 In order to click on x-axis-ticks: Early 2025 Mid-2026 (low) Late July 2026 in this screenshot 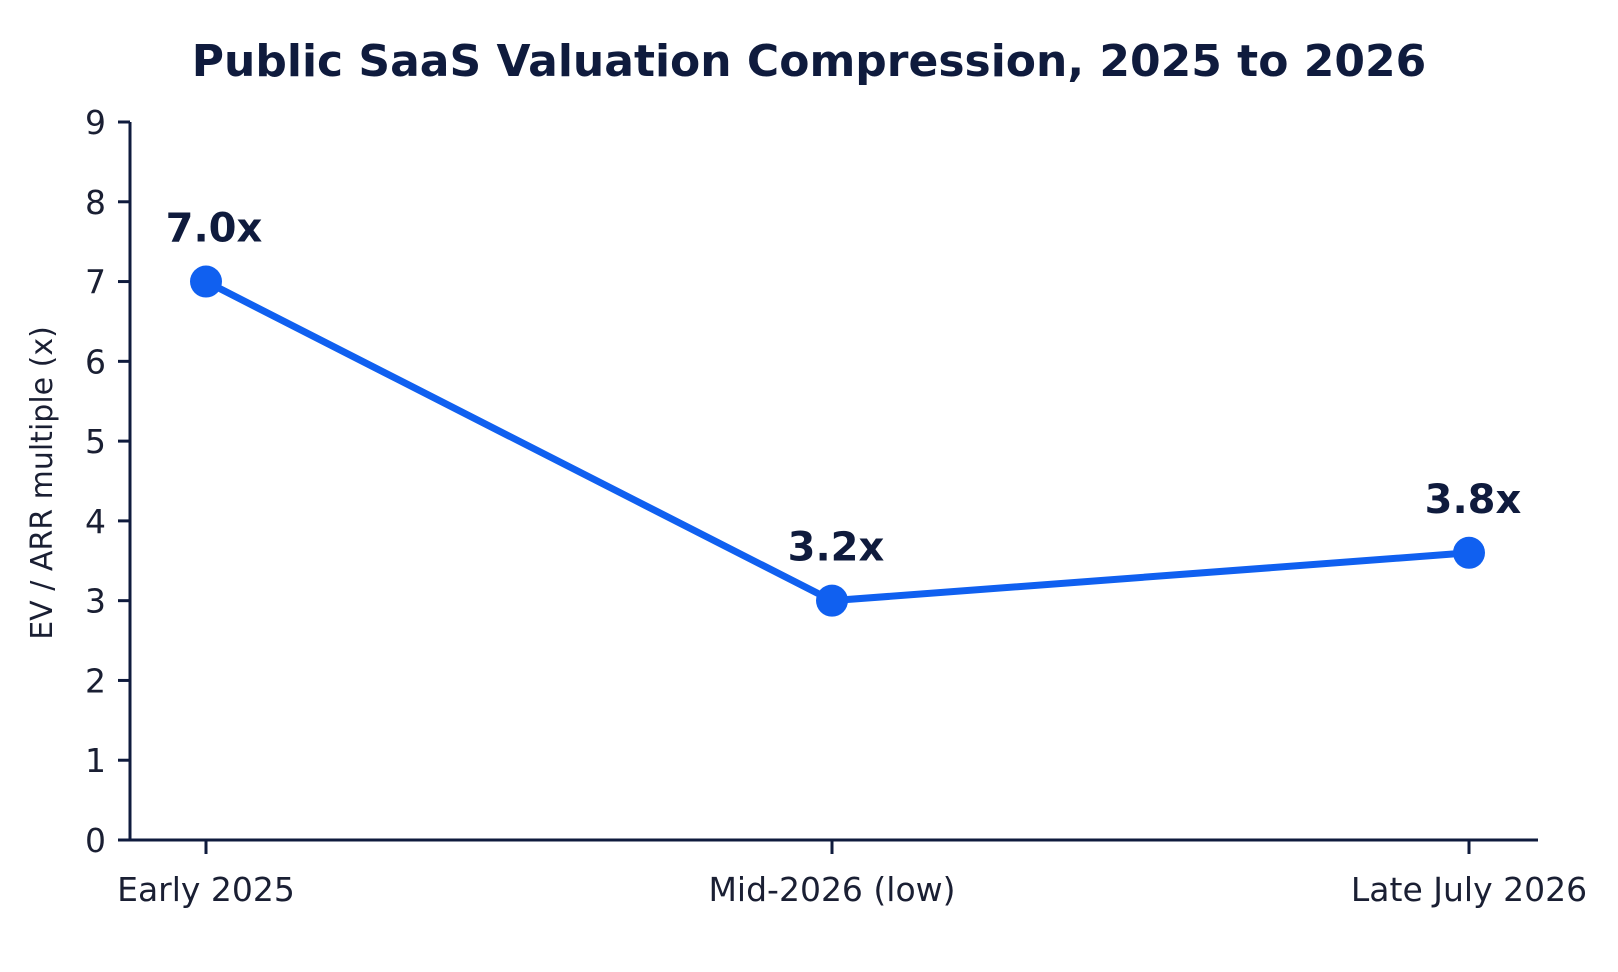, I will do `click(852, 874)`.